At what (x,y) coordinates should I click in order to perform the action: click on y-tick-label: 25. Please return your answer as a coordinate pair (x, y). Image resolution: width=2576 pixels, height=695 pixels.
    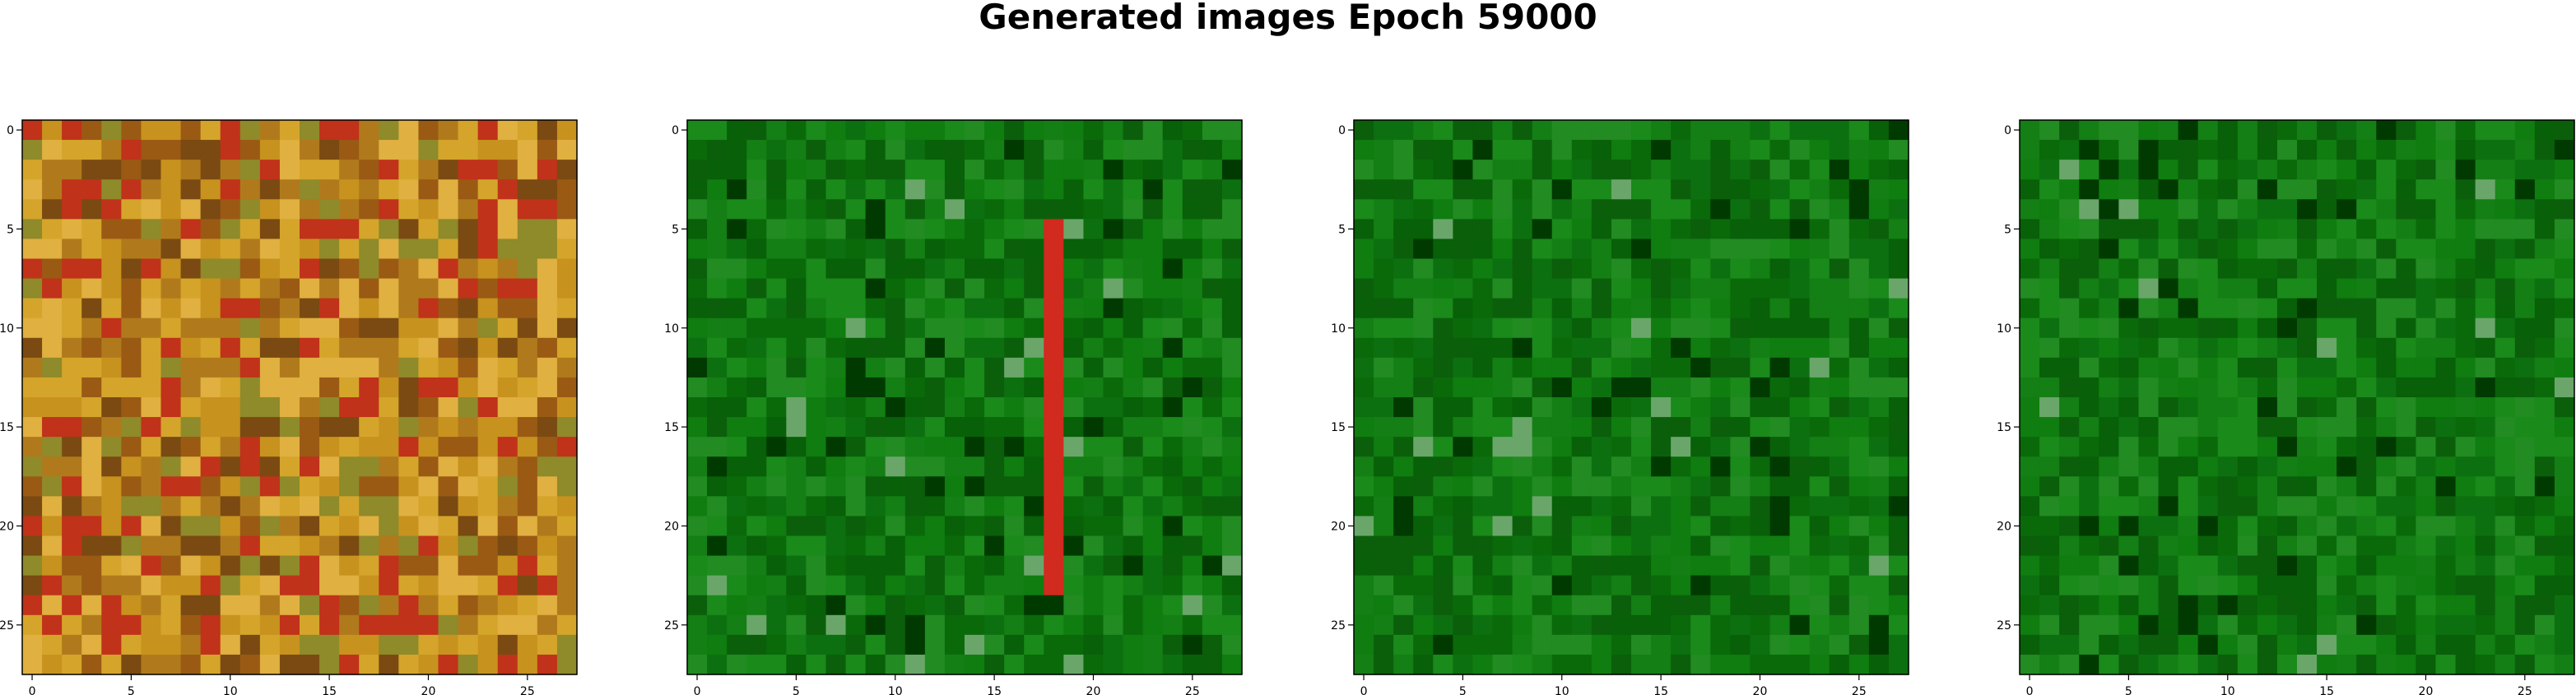
    Looking at the image, I should click on (2004, 625).